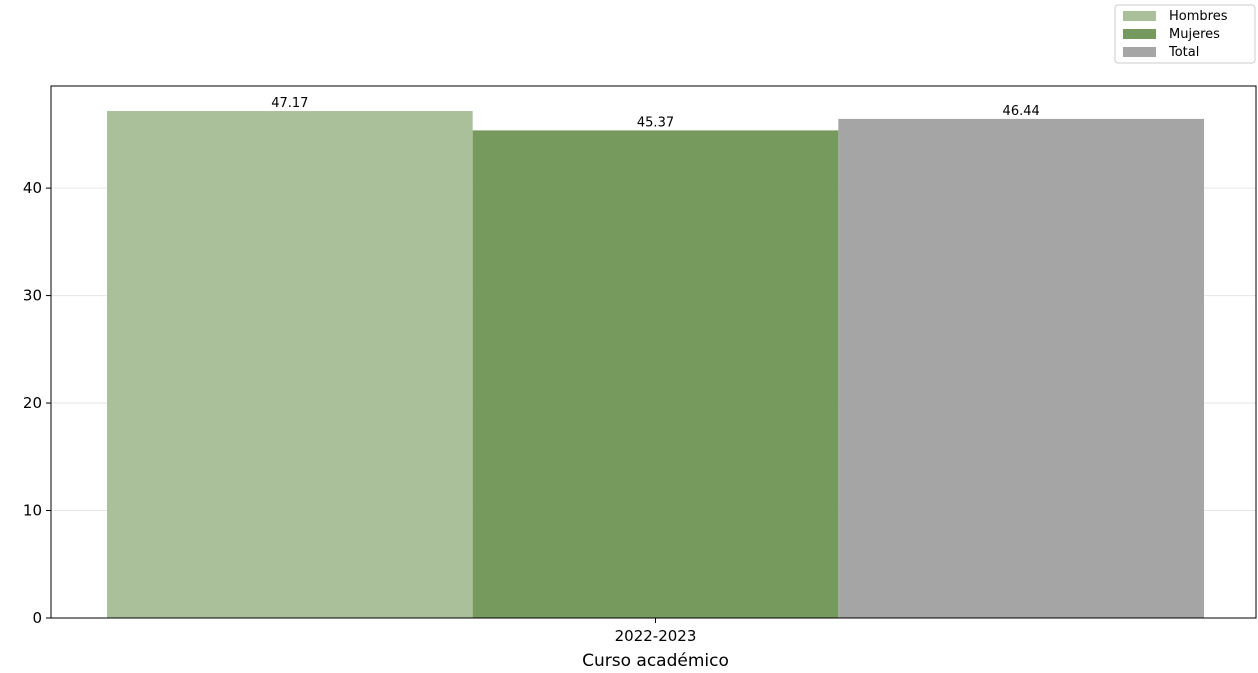 This screenshot has height=673, width=1258. What do you see at coordinates (1021, 111) in the screenshot?
I see `data-label-total: 46.44` at bounding box center [1021, 111].